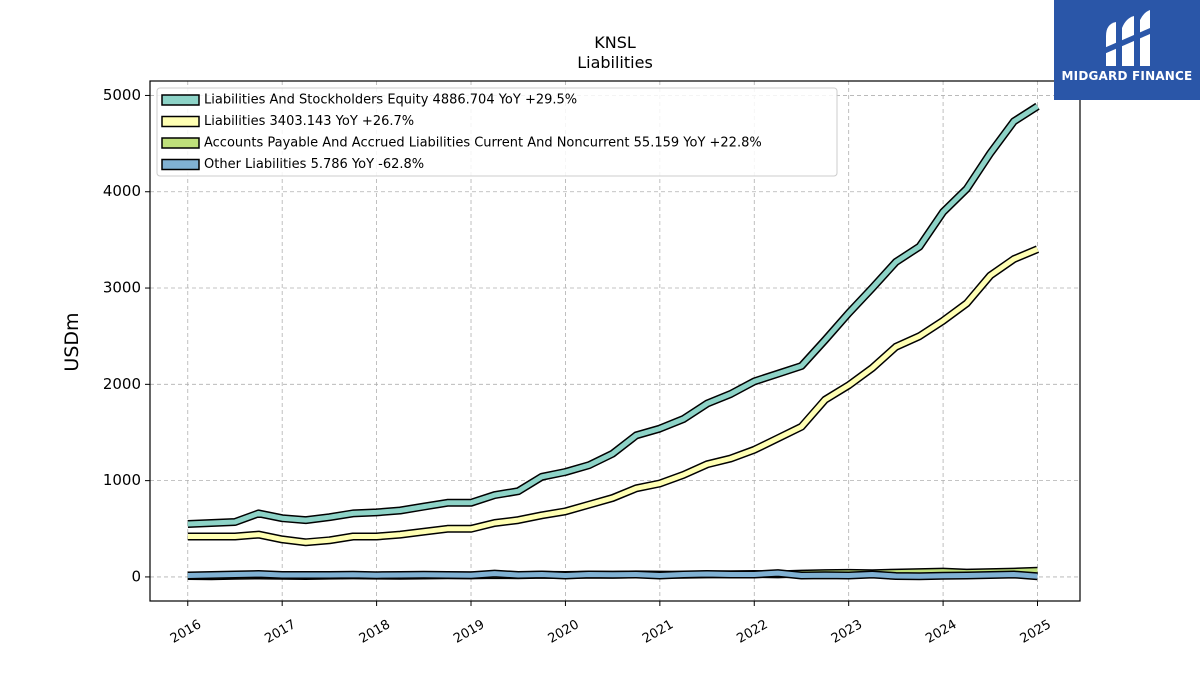 The image size is (1200, 675). What do you see at coordinates (611, 624) in the screenshot?
I see `x-axis-ticks: 2016 2017 2018 2019 2020 2021 2022 2023 2024 2025` at bounding box center [611, 624].